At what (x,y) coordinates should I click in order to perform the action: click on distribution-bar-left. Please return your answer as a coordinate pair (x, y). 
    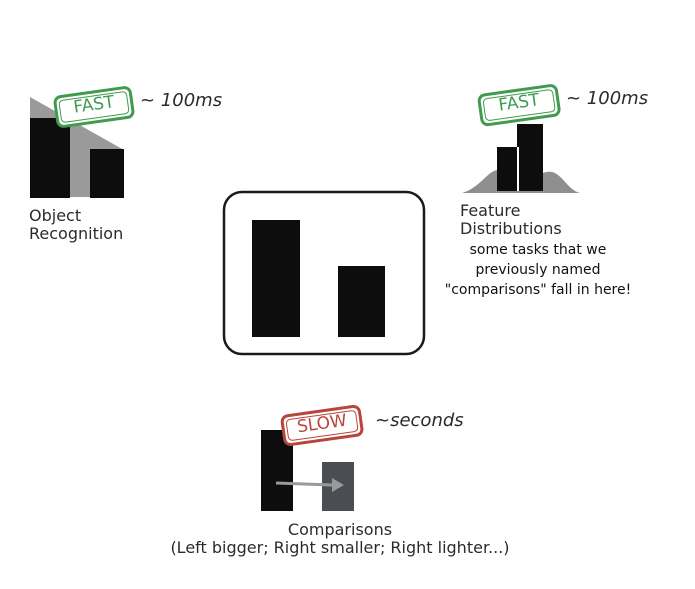
    Looking at the image, I should click on (508, 169).